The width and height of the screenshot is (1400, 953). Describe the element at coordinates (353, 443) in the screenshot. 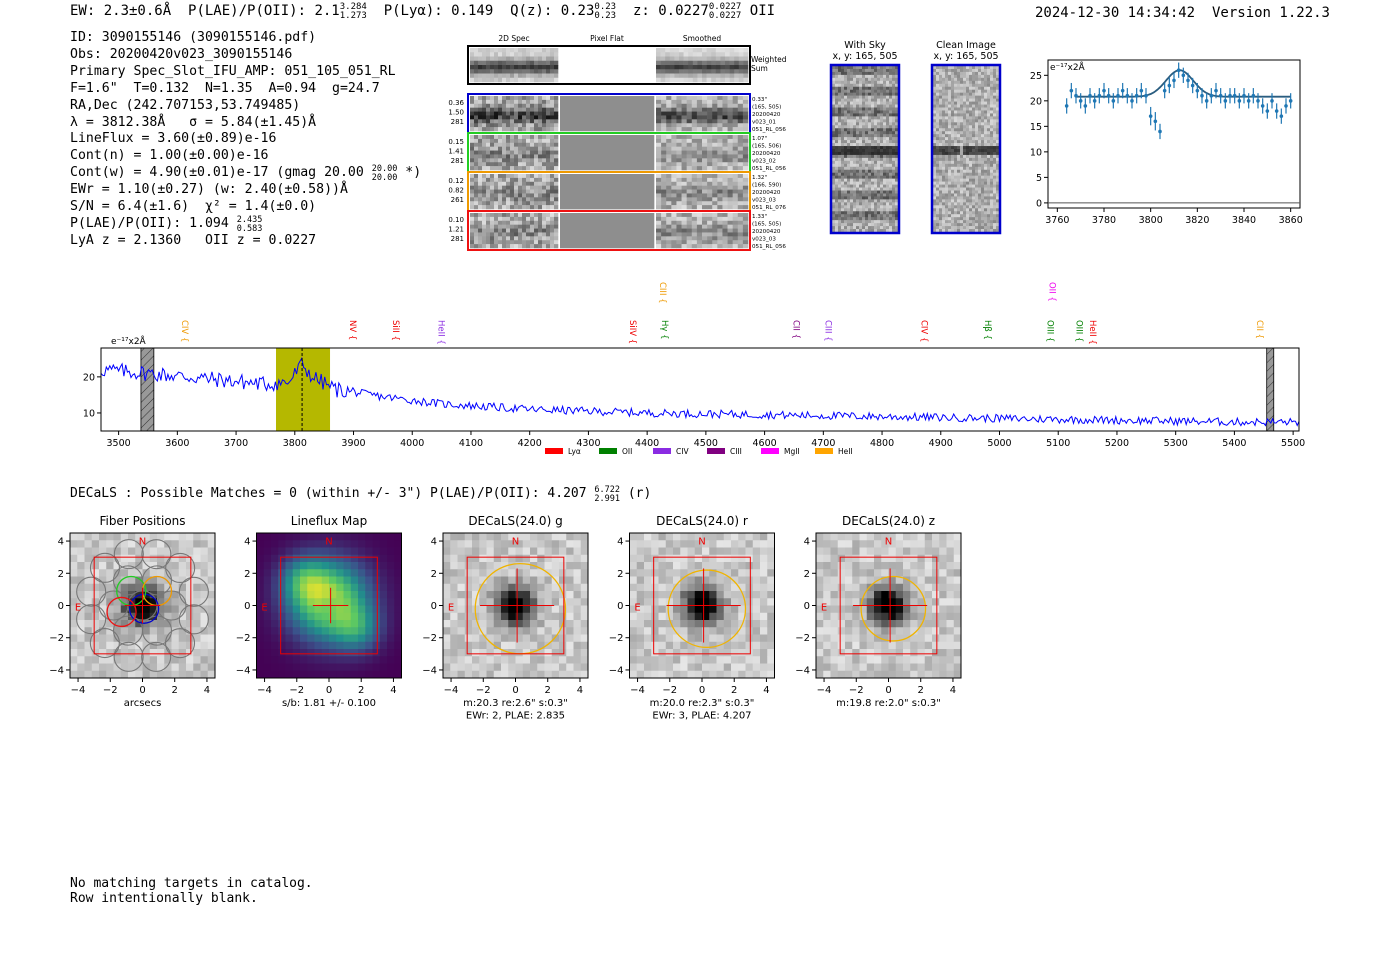

I see `spectrum-xtick-label: 3900` at that location.